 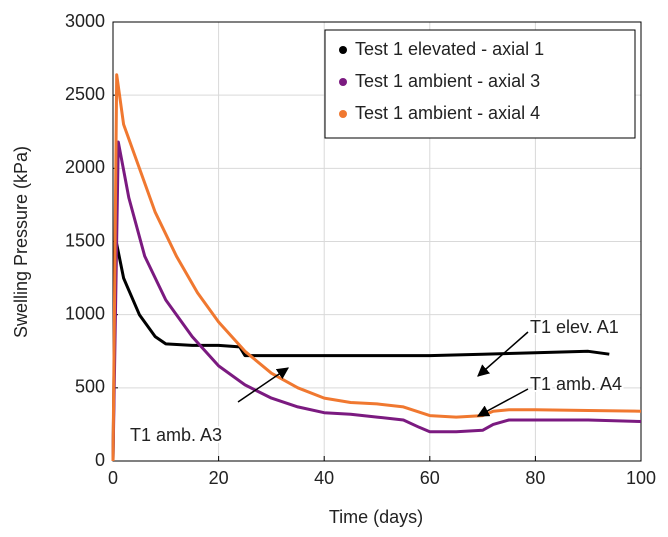 What do you see at coordinates (85, 313) in the screenshot?
I see `y-tick-label: 1000` at bounding box center [85, 313].